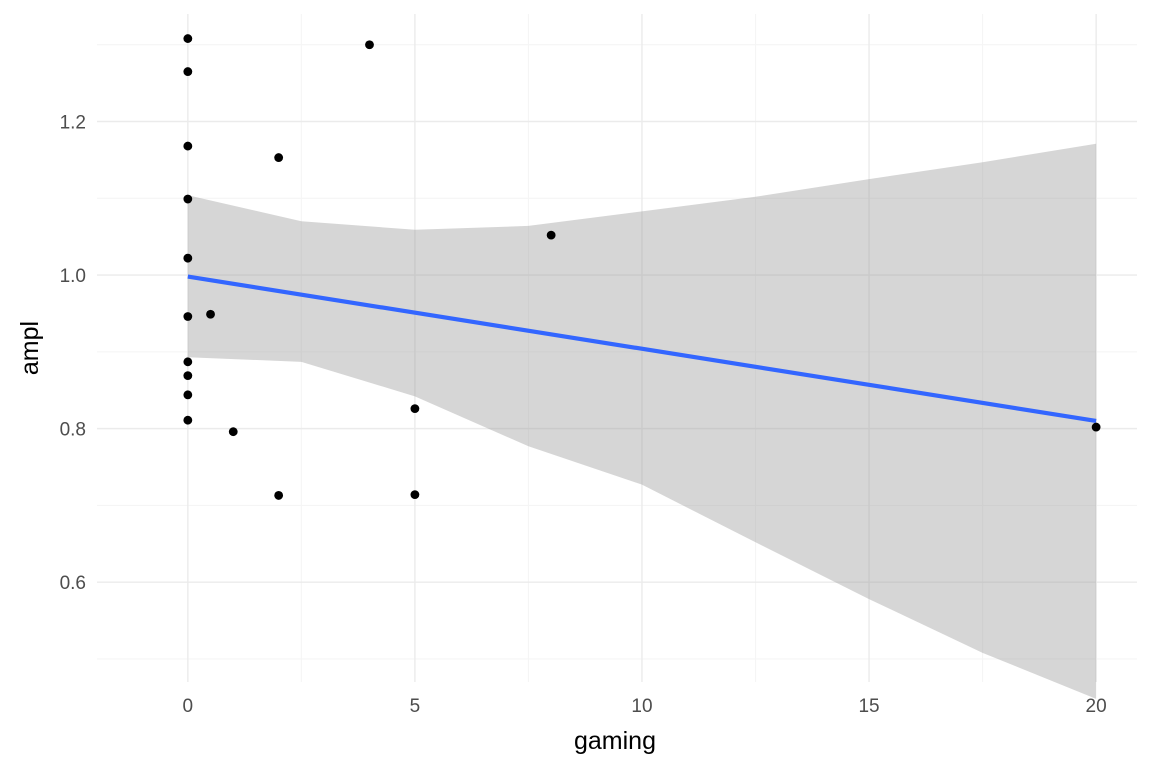 The height and width of the screenshot is (768, 1152). I want to click on y-tick-label: 1.2, so click(73, 122).